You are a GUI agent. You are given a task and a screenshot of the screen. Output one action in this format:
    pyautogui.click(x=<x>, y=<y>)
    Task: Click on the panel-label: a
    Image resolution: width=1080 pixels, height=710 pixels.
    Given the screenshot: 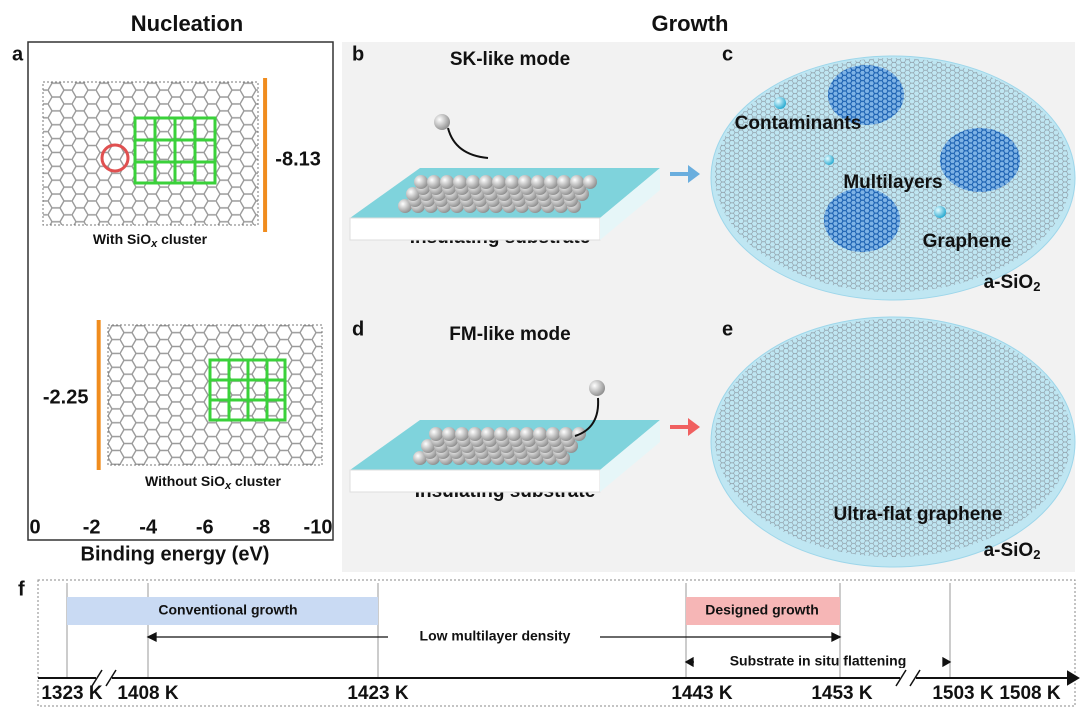 What is the action you would take?
    pyautogui.click(x=18, y=54)
    